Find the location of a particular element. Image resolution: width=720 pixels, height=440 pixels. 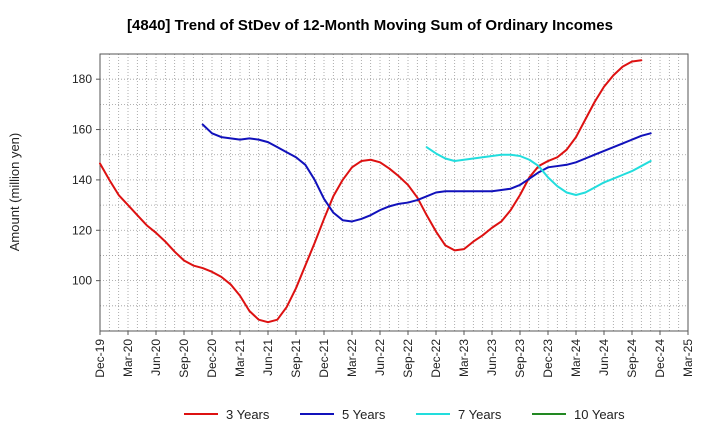

legend-label: 10 Years is located at coordinates (599, 414).